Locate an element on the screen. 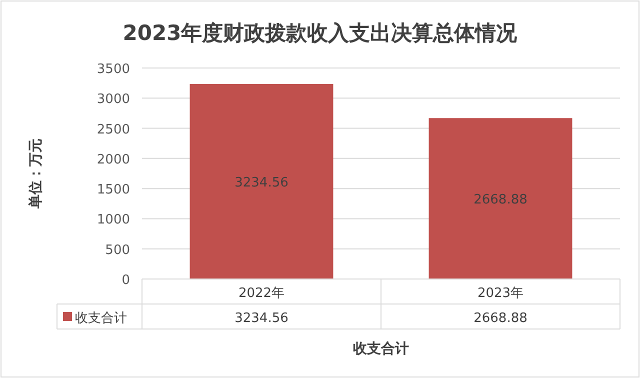 Image resolution: width=640 pixels, height=378 pixels. annotation: 2668.88 is located at coordinates (501, 200).